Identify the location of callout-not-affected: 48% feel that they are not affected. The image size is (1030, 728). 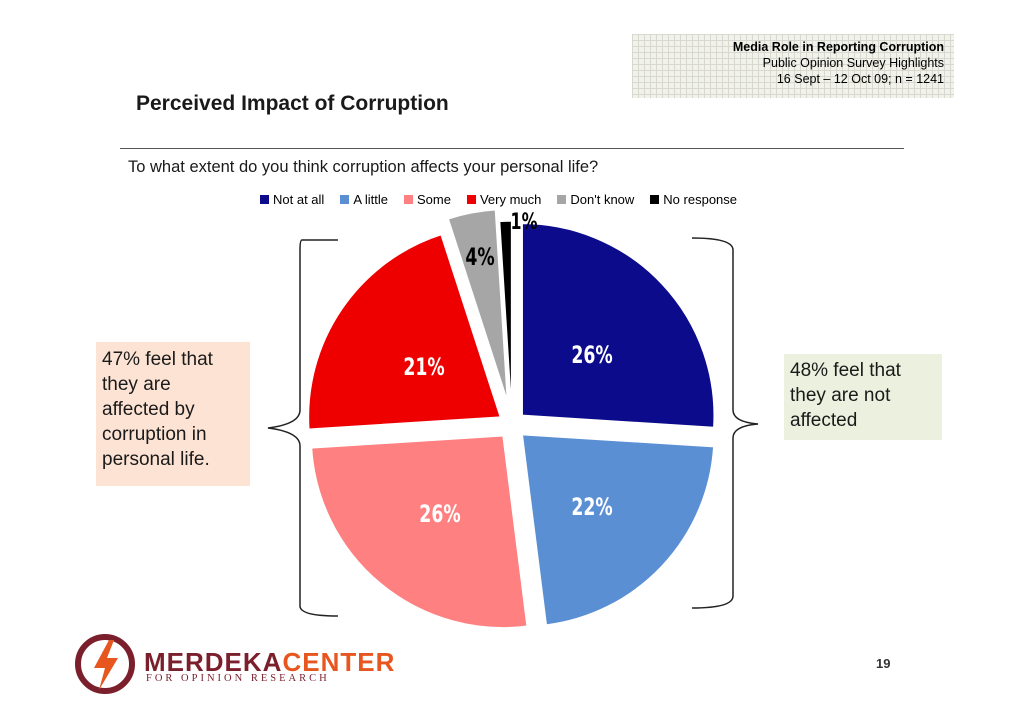
(863, 397).